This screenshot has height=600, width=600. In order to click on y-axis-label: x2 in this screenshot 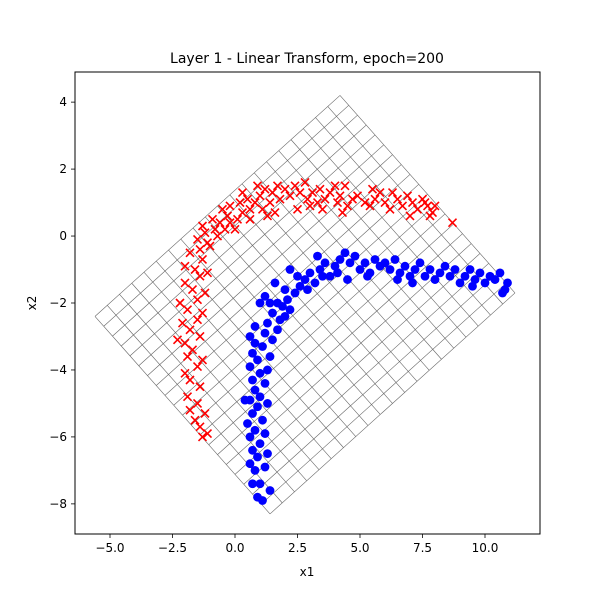, I will do `click(32, 303)`.